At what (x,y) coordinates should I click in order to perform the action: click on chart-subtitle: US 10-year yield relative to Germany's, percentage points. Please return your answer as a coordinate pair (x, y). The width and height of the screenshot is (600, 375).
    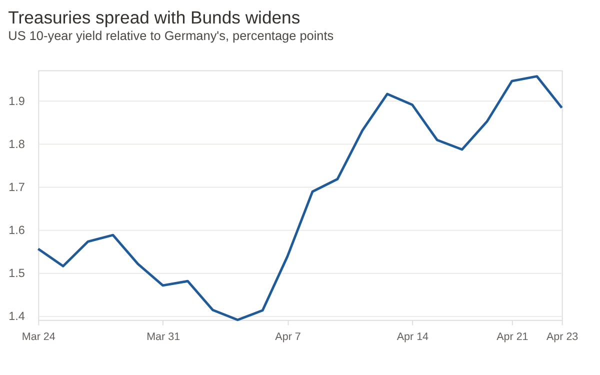
    Looking at the image, I should click on (171, 35).